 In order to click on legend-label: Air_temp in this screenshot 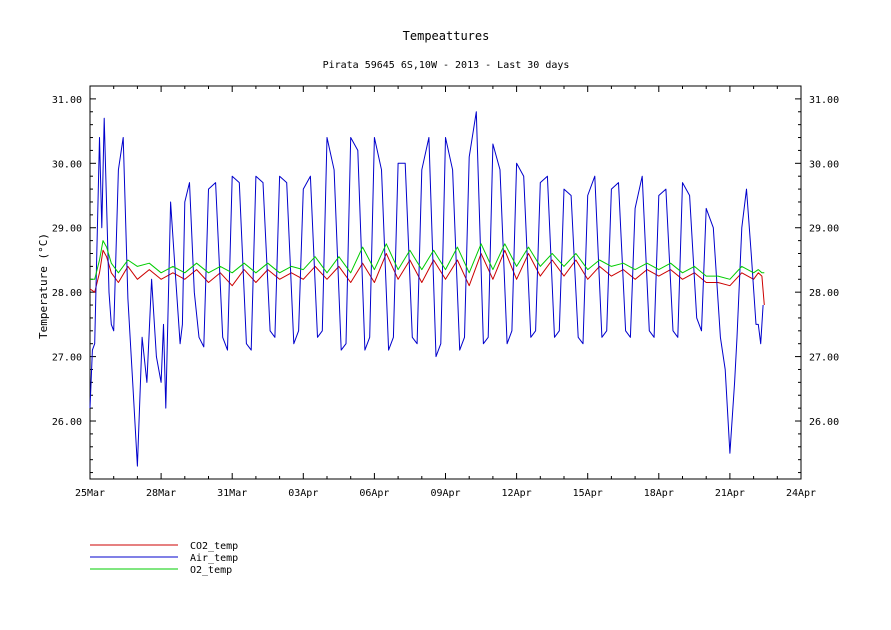, I will do `click(214, 558)`.